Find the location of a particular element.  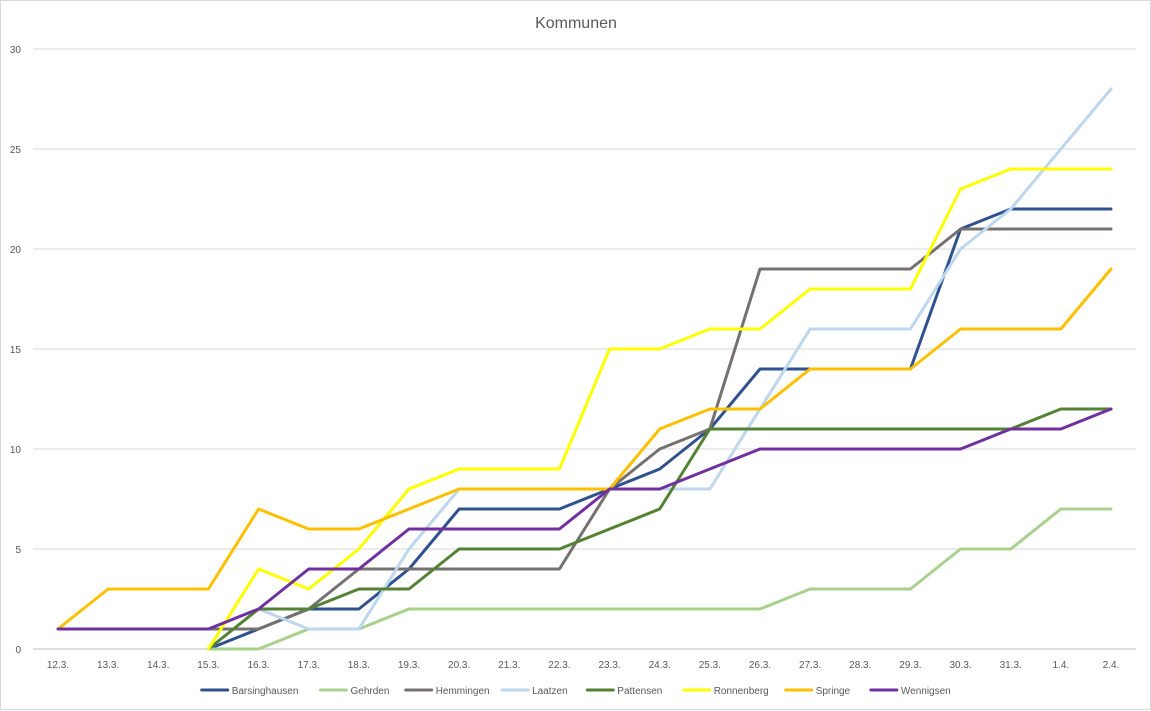

y-tick-label: 25 is located at coordinates (16, 150).